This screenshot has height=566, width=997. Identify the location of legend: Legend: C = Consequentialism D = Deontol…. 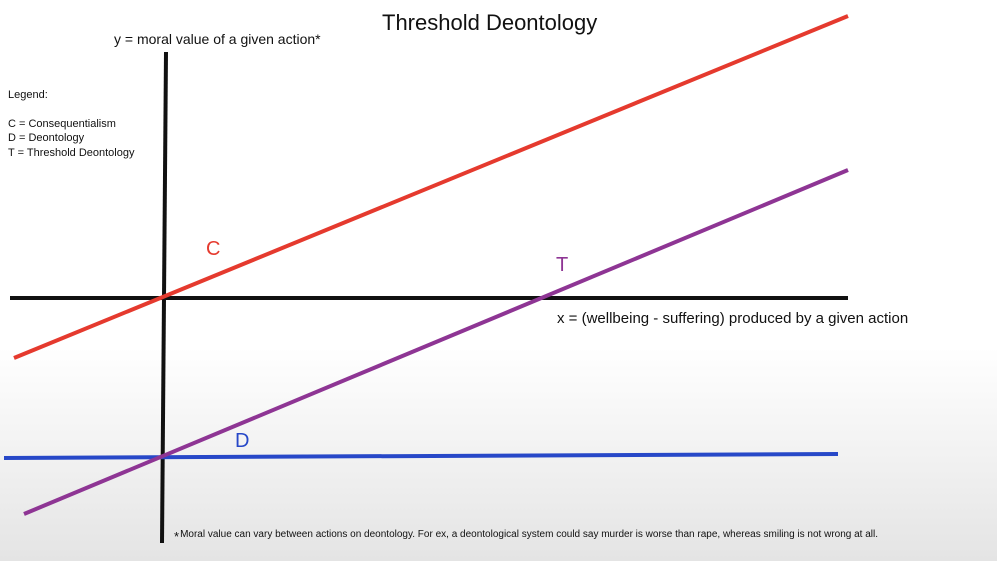
(71, 124).